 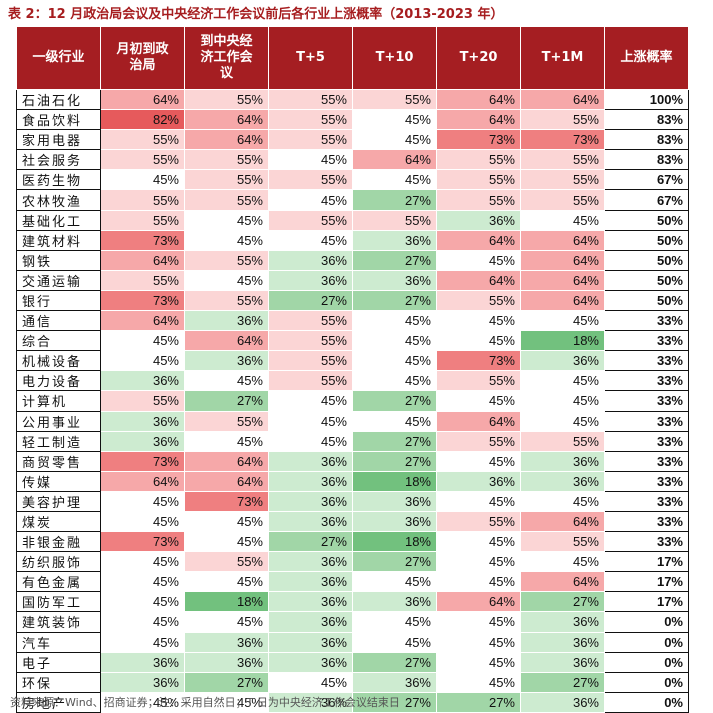 I want to click on table-row: 传媒 64% 64% 36% 18% 36% 36% 33%, so click(x=352, y=481).